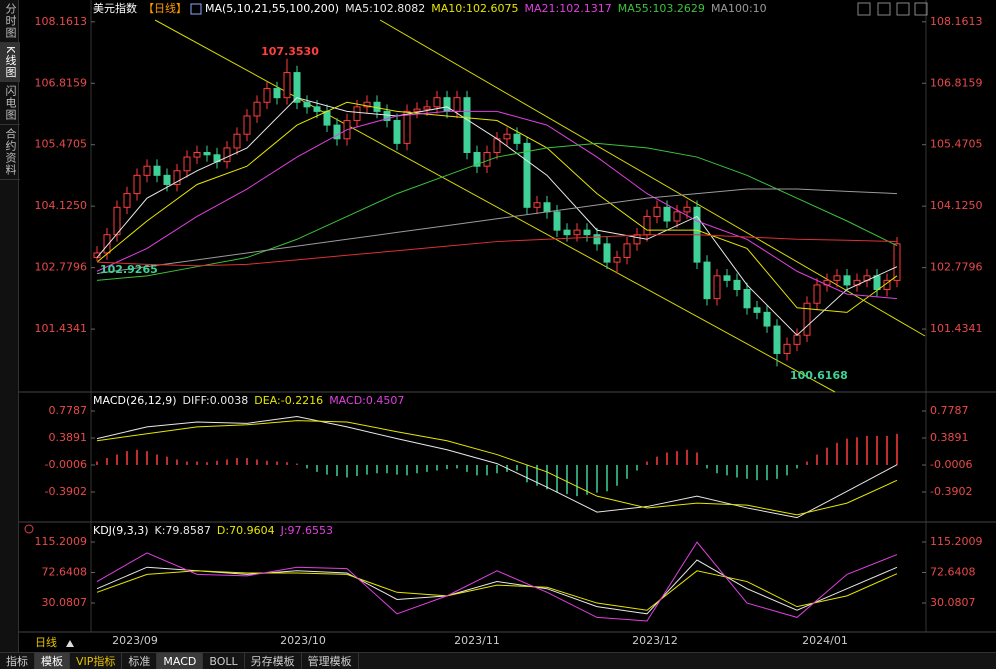 This screenshot has width=996, height=669. Describe the element at coordinates (29, 529) in the screenshot. I see `kdj-icon` at that location.